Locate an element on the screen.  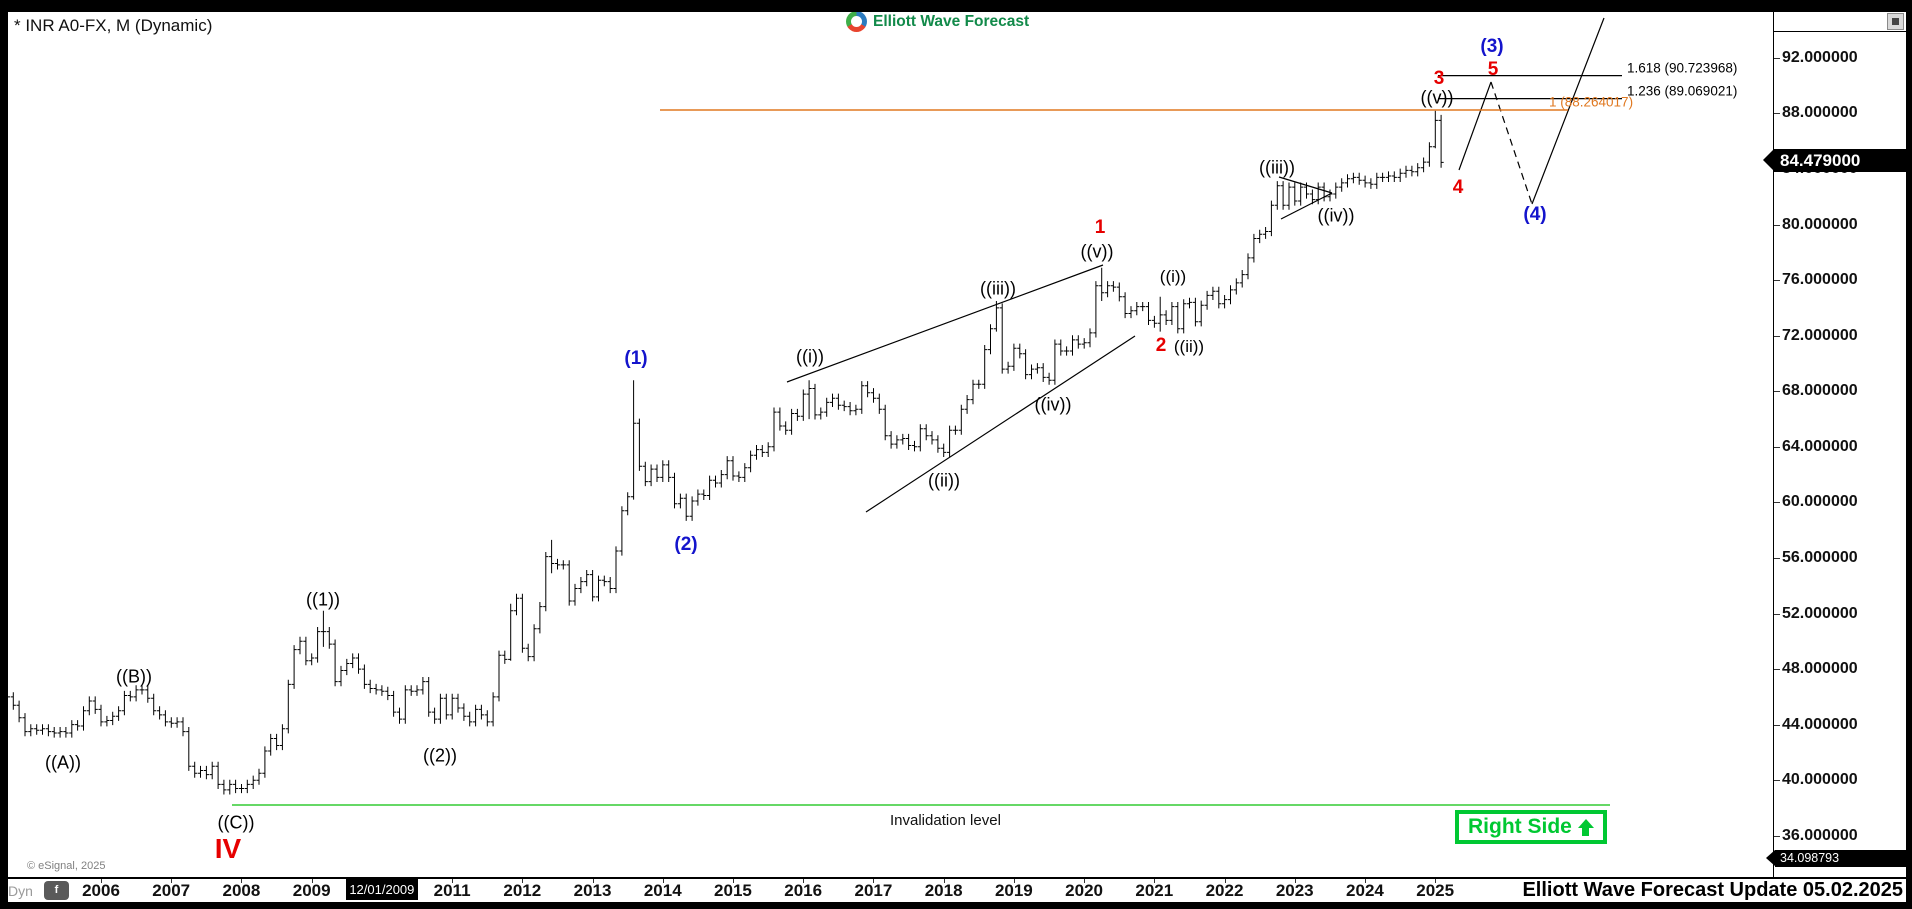
wave-label: ((B)) is located at coordinates (134, 676).